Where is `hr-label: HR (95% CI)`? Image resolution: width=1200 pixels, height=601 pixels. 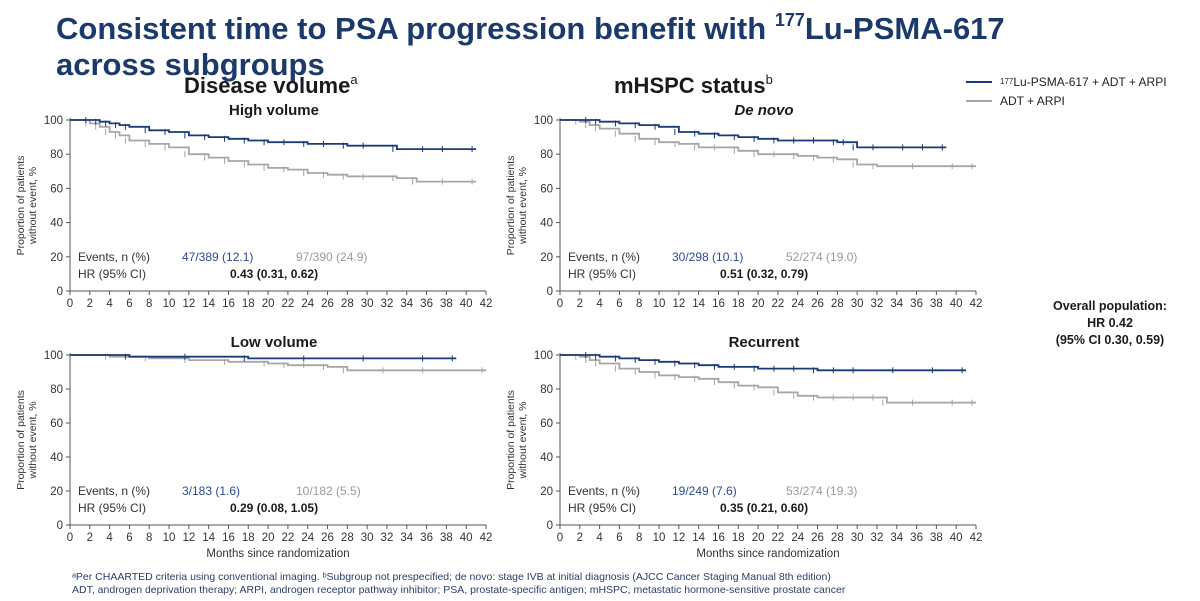 hr-label: HR (95% CI) is located at coordinates (112, 508).